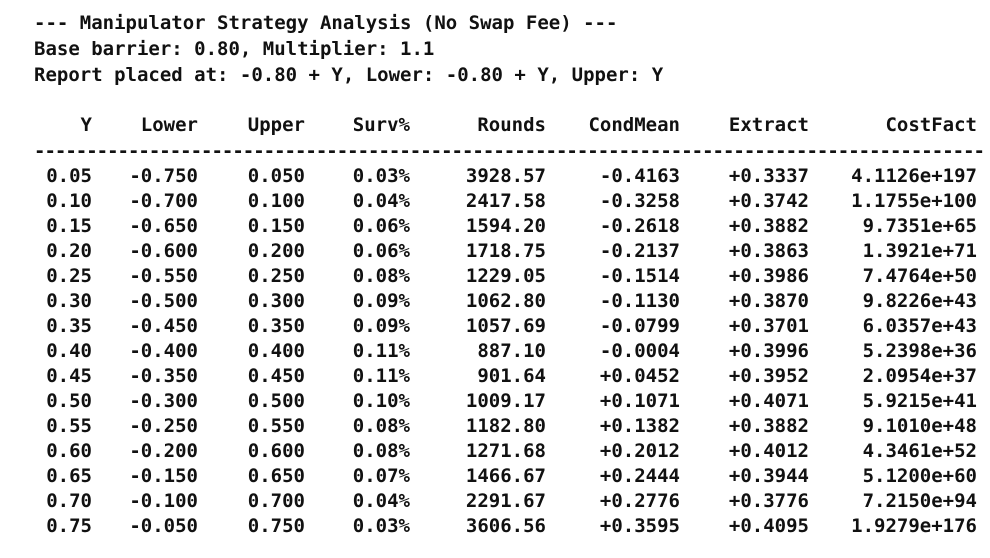 The height and width of the screenshot is (558, 990). What do you see at coordinates (919, 501) in the screenshot?
I see `table-cell: 7.2150e+94` at bounding box center [919, 501].